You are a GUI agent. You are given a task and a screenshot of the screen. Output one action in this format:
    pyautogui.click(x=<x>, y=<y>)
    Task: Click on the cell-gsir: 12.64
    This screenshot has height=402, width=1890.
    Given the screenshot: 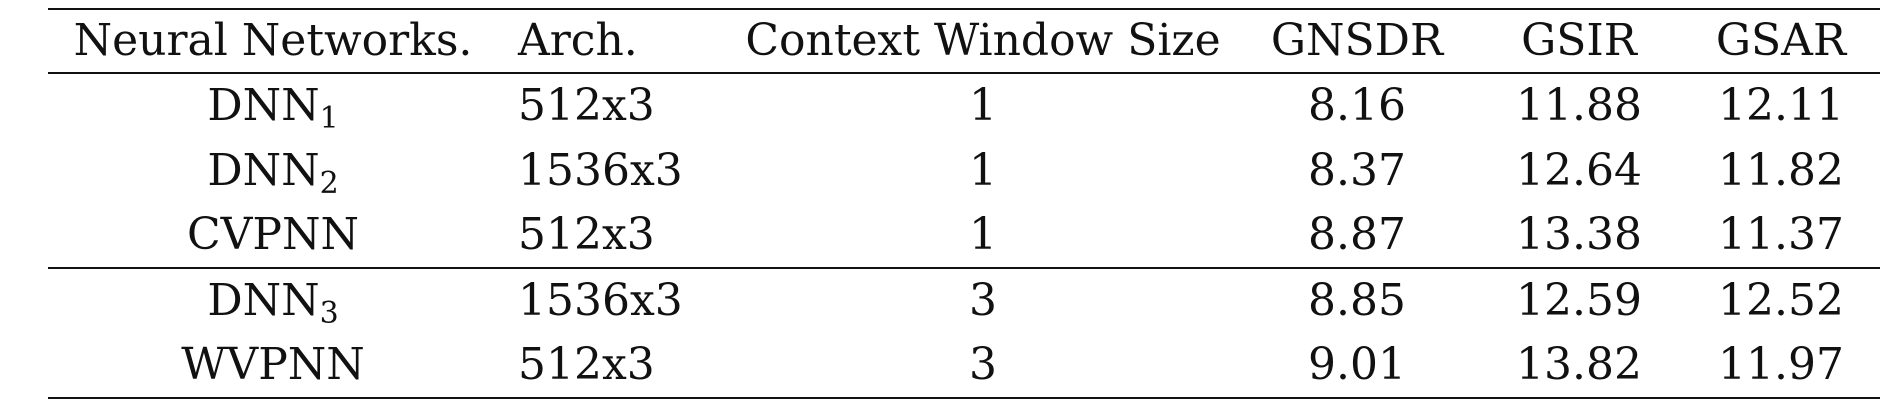 What is the action you would take?
    pyautogui.click(x=1579, y=170)
    